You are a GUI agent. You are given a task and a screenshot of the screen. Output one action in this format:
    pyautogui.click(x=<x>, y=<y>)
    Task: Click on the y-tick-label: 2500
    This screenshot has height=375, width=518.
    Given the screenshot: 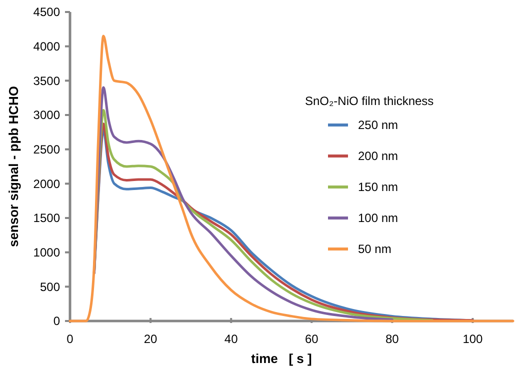 What is the action you would take?
    pyautogui.click(x=46, y=149)
    